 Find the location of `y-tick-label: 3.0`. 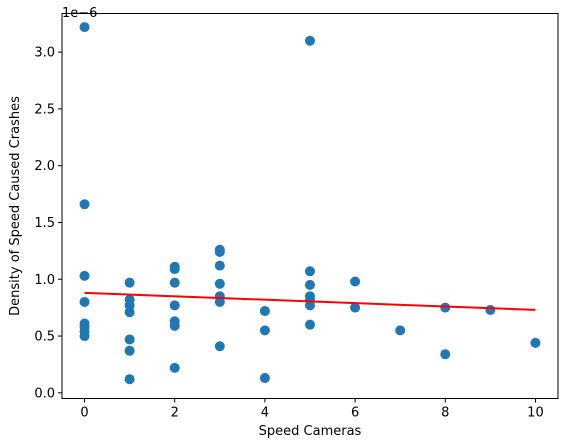

y-tick-label: 3.0 is located at coordinates (44, 53).